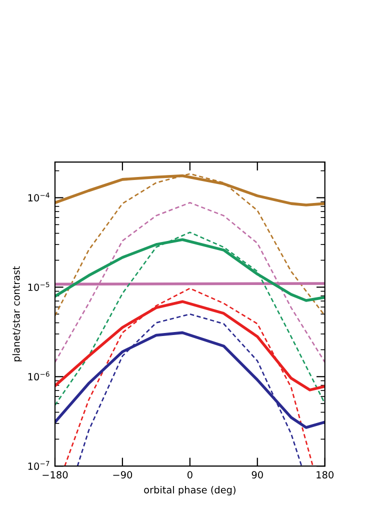 The image size is (390, 505). What do you see at coordinates (39, 197) in the screenshot?
I see `y-tick-label: 10$^{−4}$` at bounding box center [39, 197].